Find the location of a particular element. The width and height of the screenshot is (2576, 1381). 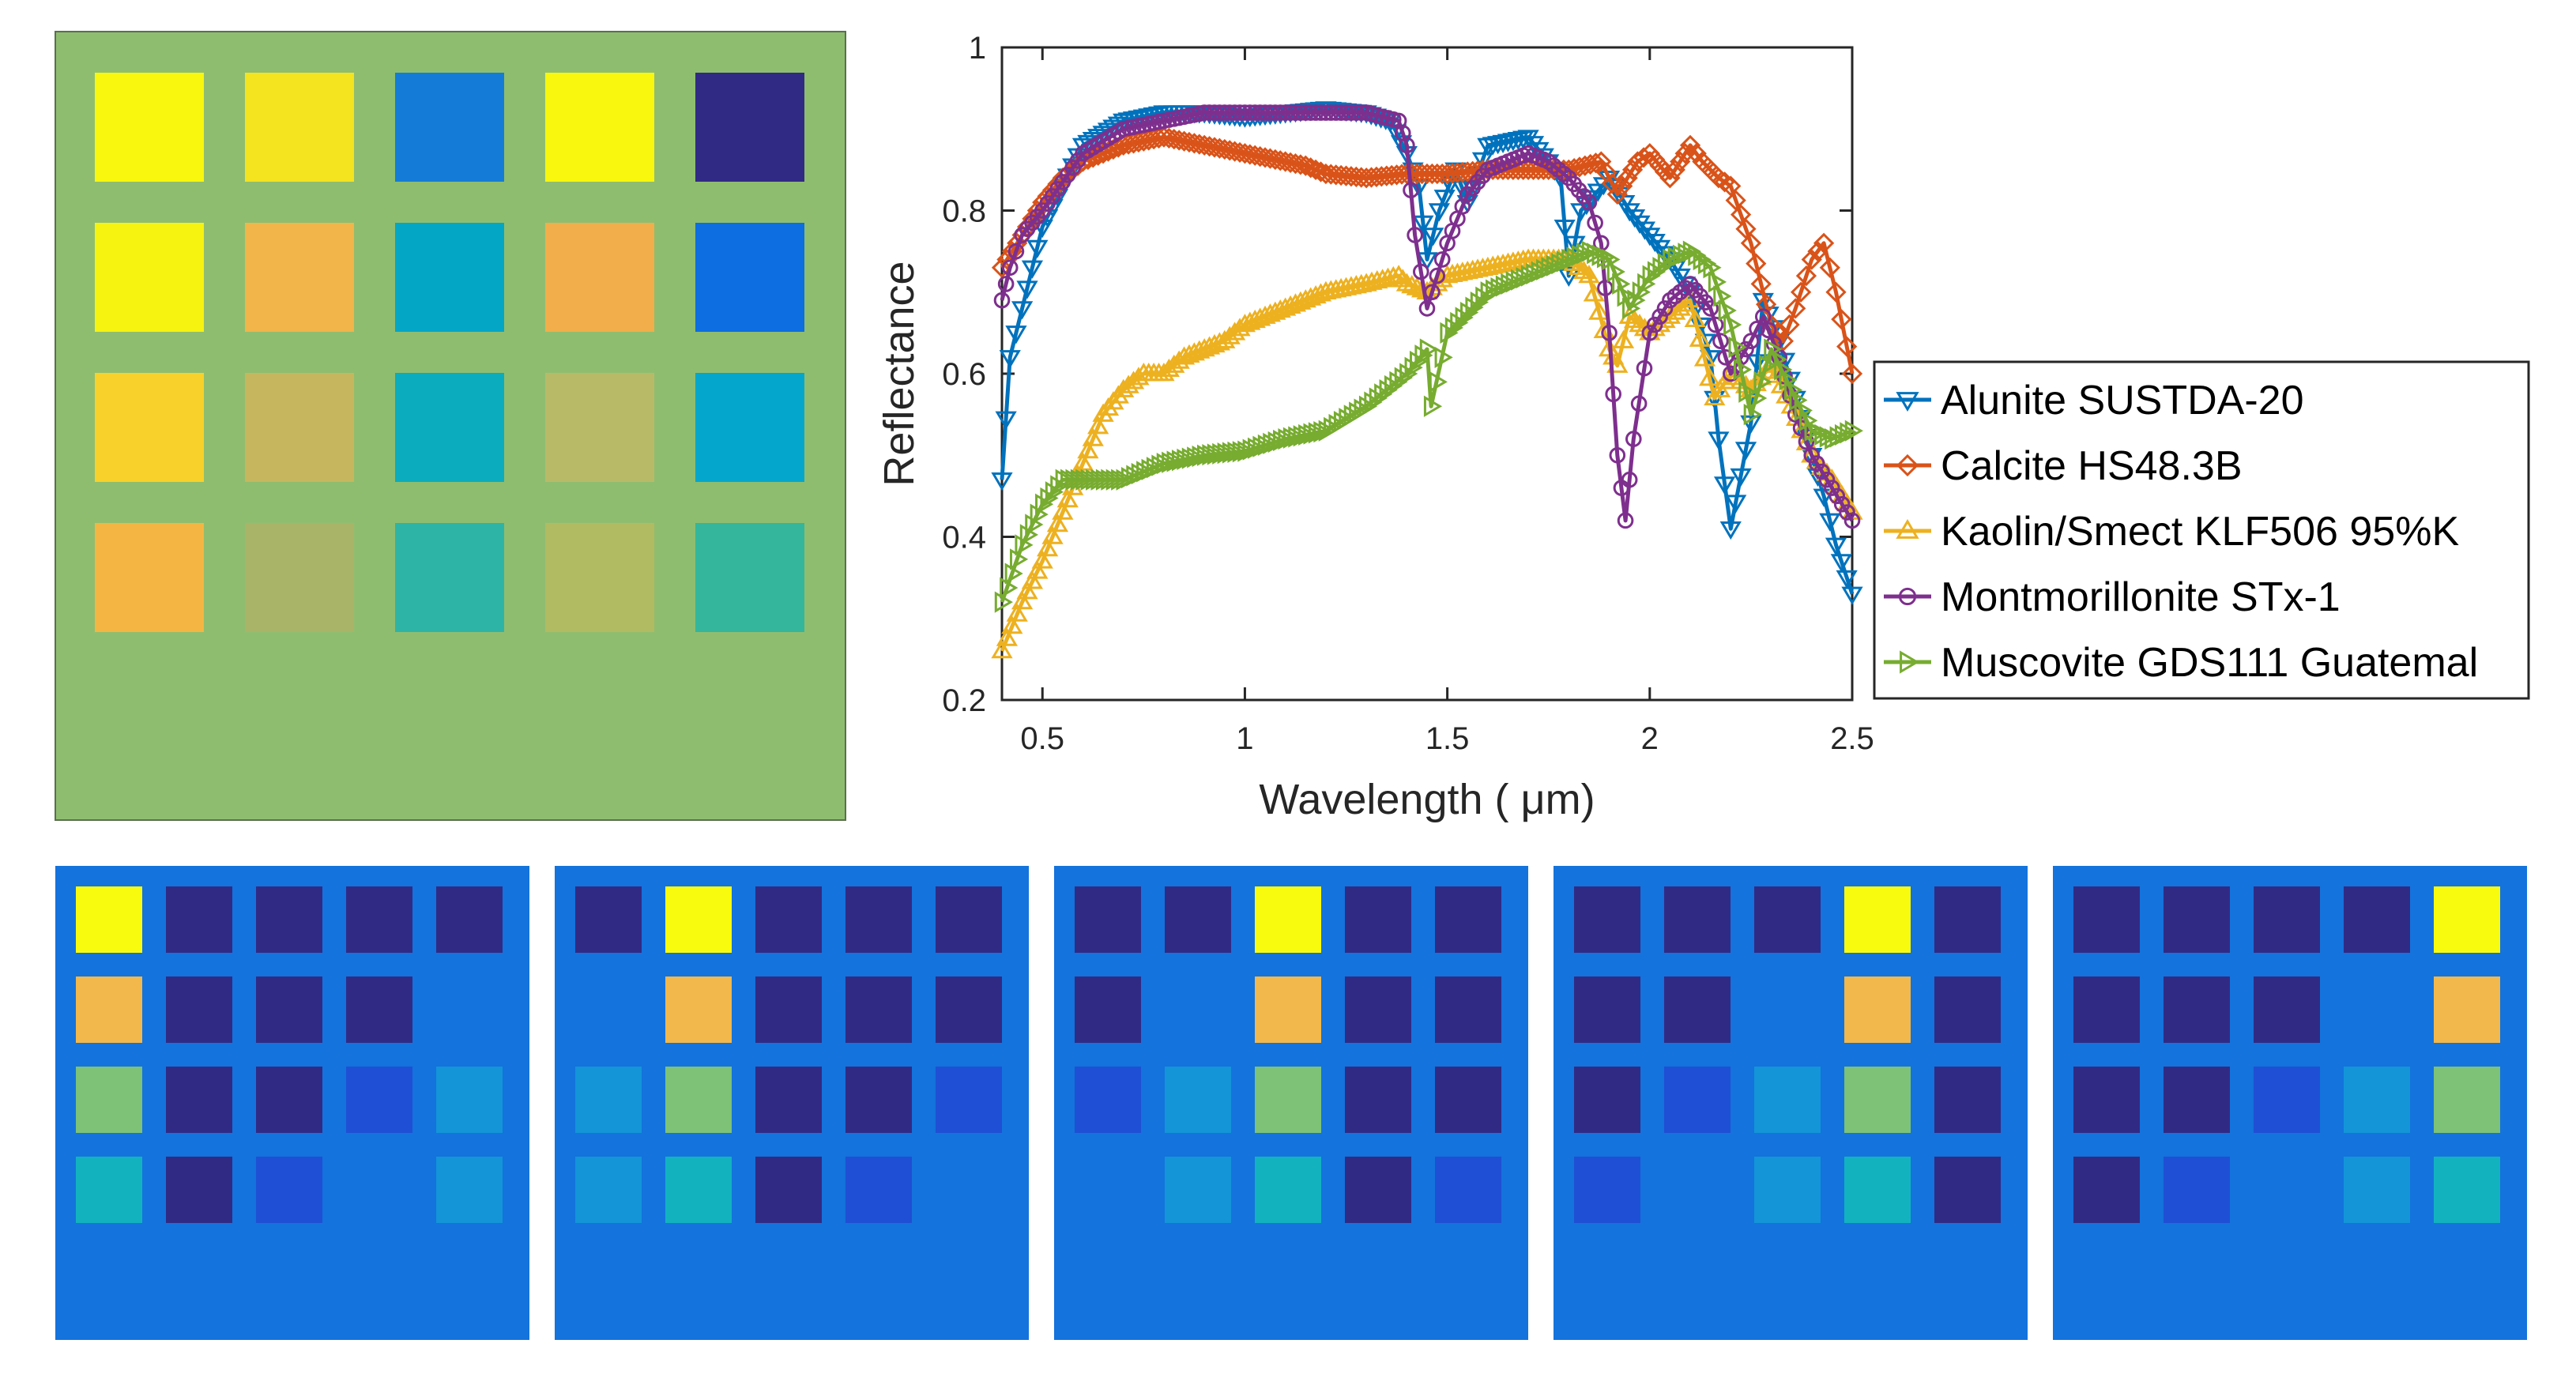

x-tick-label: 0.5 is located at coordinates (1042, 738).